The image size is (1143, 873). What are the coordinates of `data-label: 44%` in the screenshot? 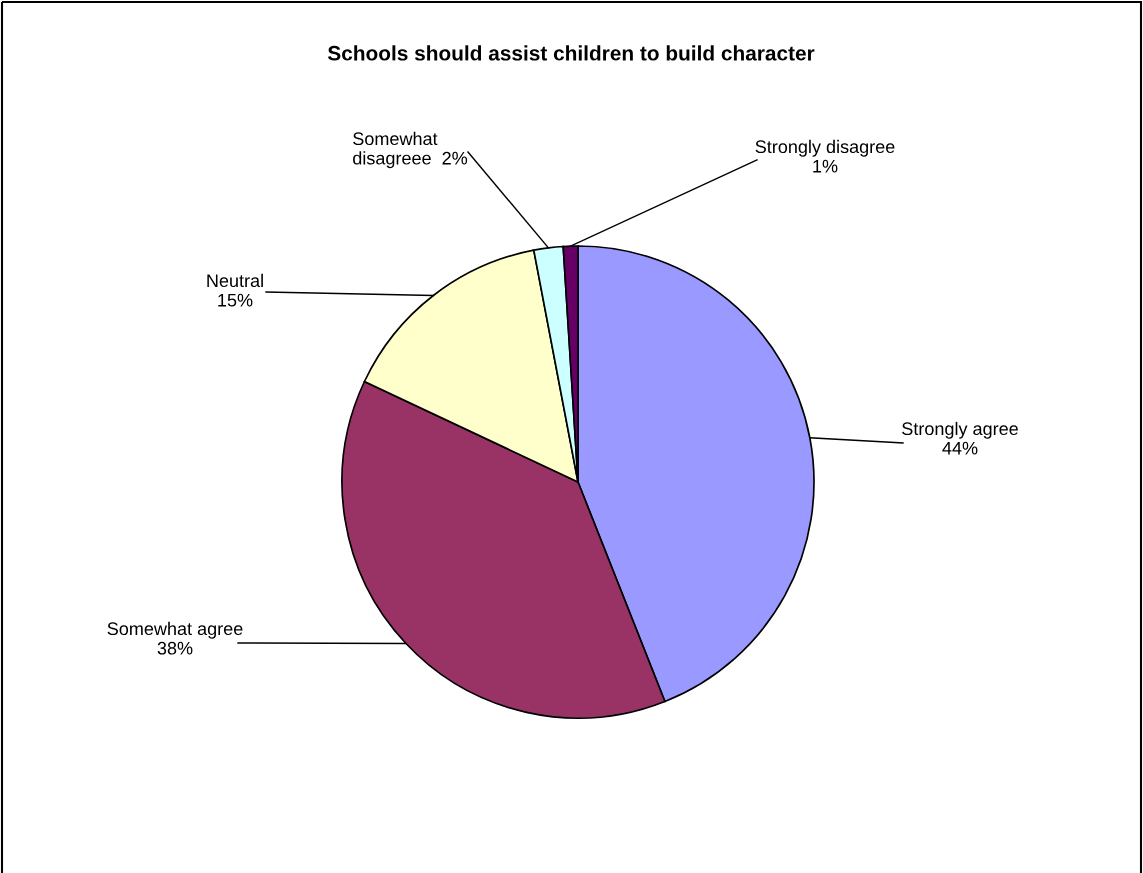 It's located at (960, 448).